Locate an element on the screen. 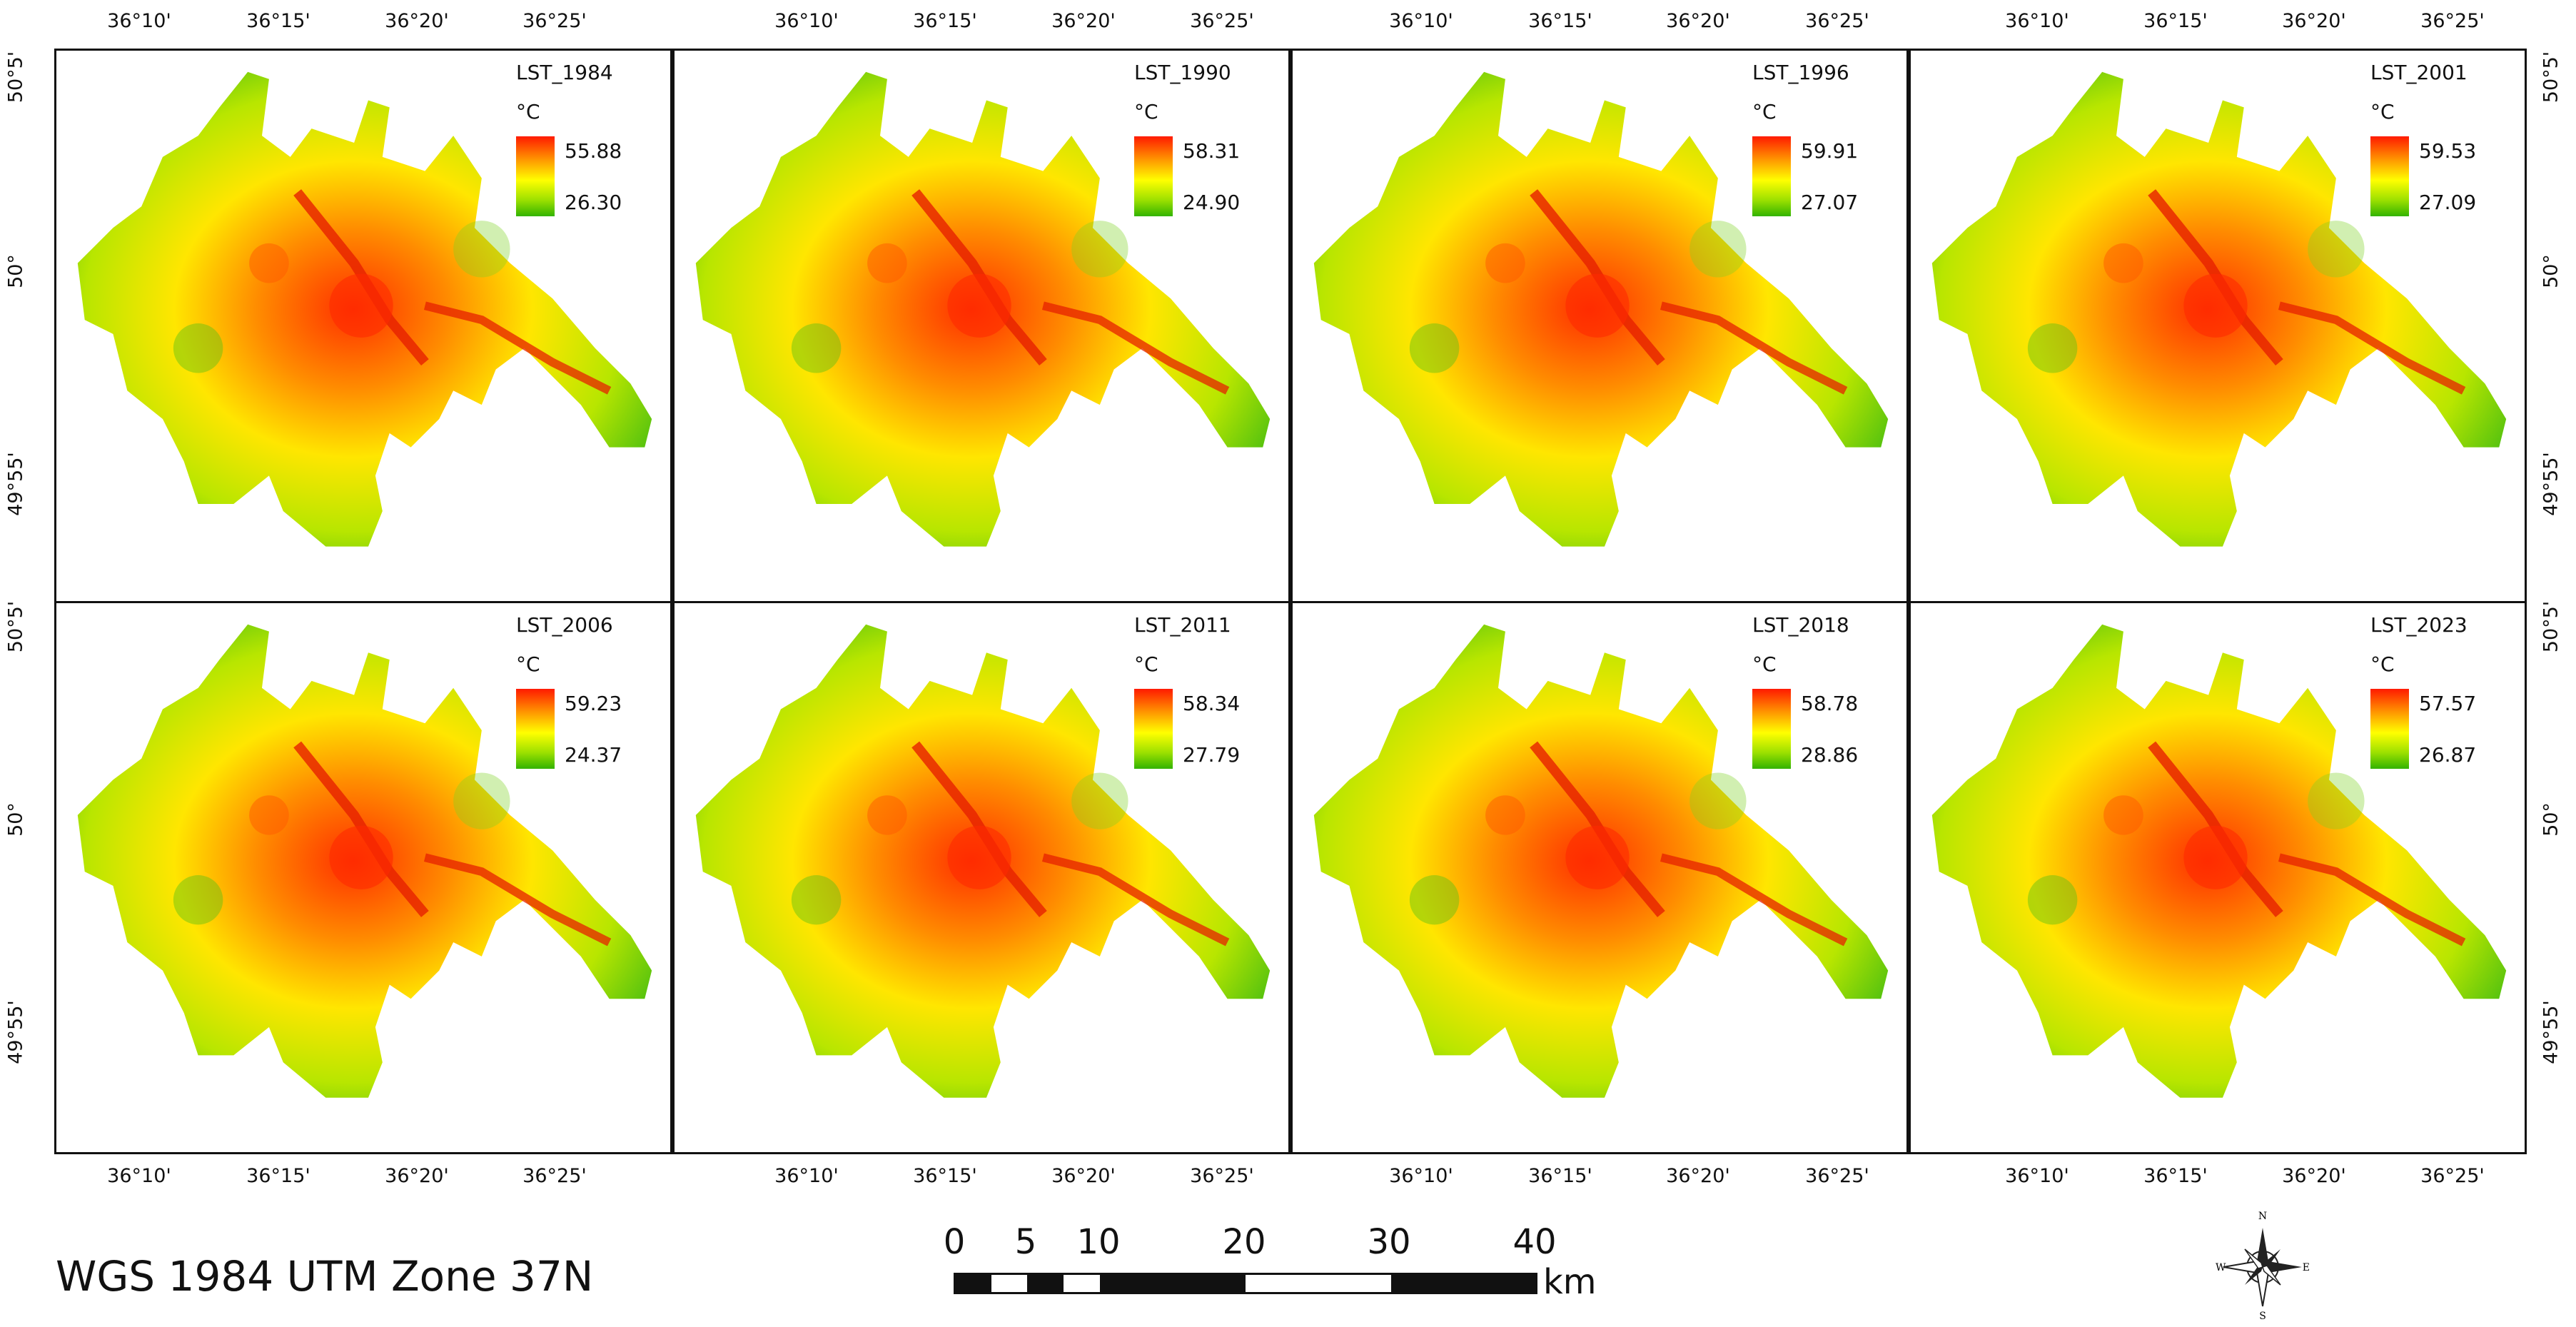  map-panel-1996: LST_1996 °C 59.91 27.07 is located at coordinates (1599, 326).